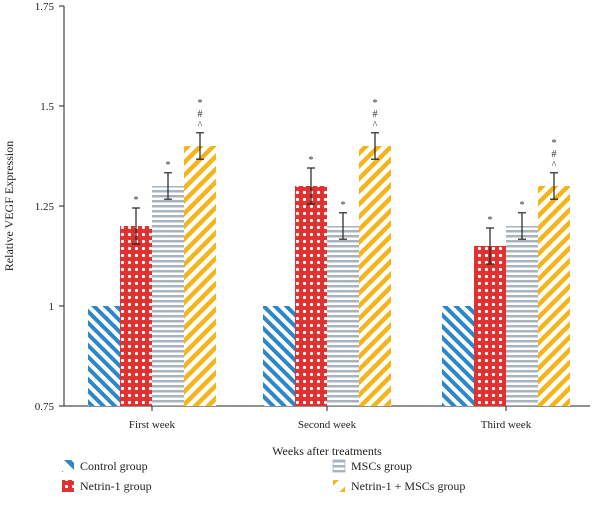 The width and height of the screenshot is (600, 505). What do you see at coordinates (327, 425) in the screenshot?
I see `x-tick-label: Second week` at bounding box center [327, 425].